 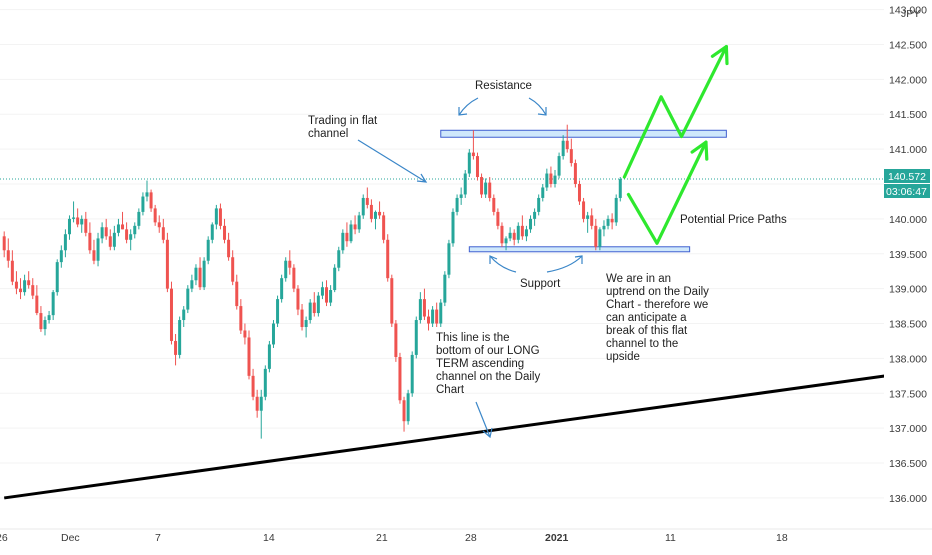 I want to click on uptrend-note-line7: upside, so click(x=623, y=357).